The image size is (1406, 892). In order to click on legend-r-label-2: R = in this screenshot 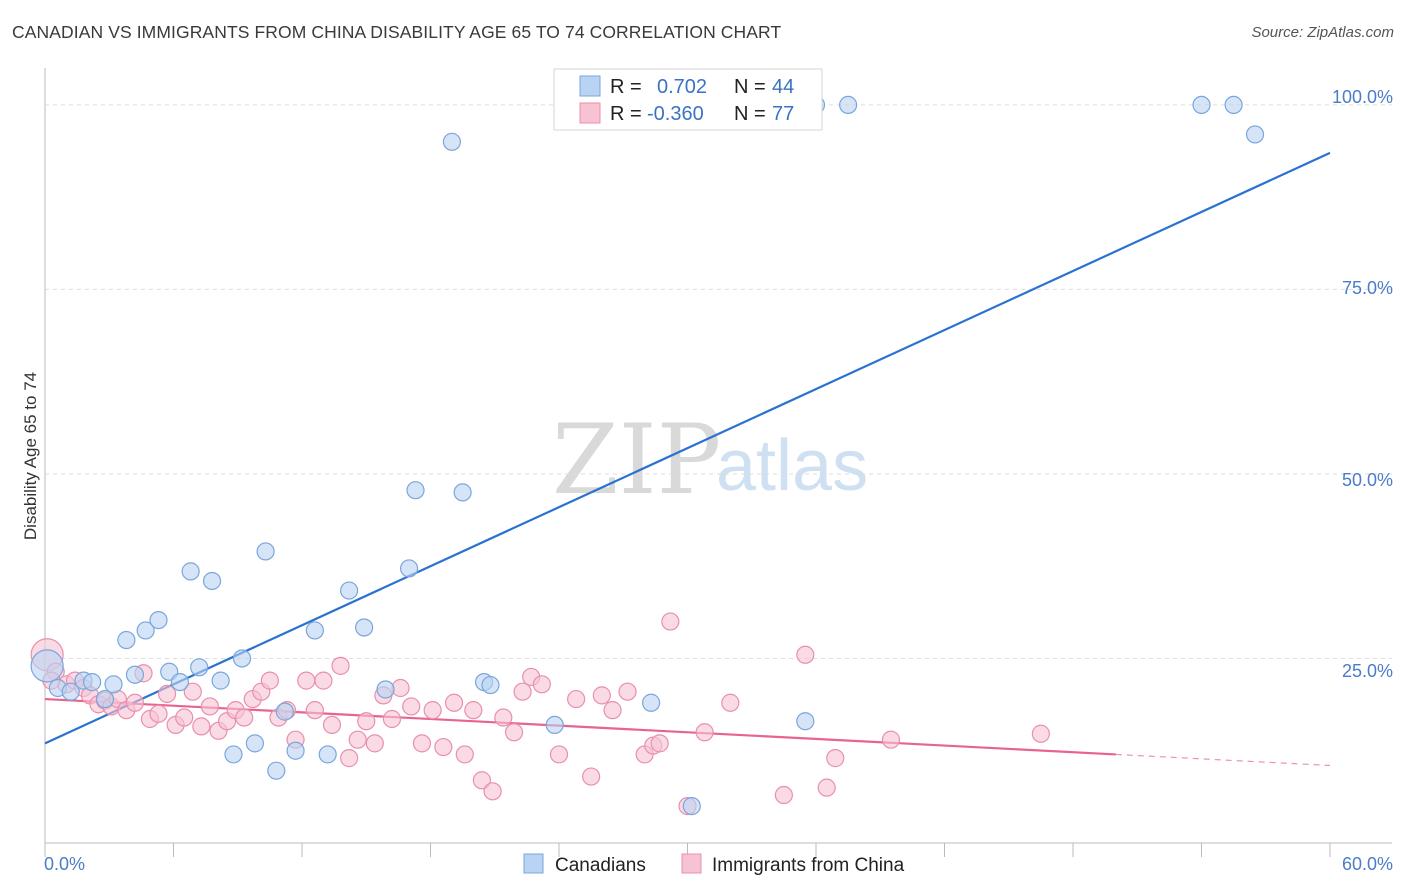, I will do `click(626, 114)`.